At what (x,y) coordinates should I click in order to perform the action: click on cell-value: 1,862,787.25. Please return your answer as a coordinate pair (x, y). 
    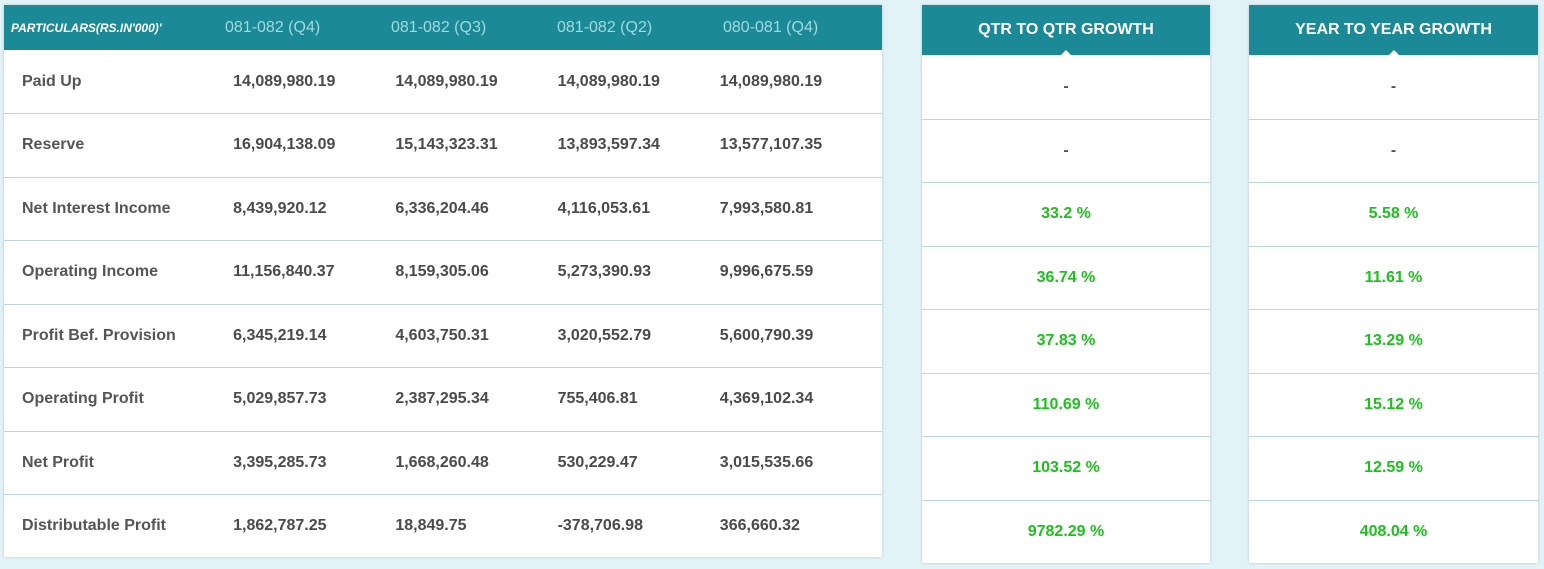
    Looking at the image, I should click on (280, 526).